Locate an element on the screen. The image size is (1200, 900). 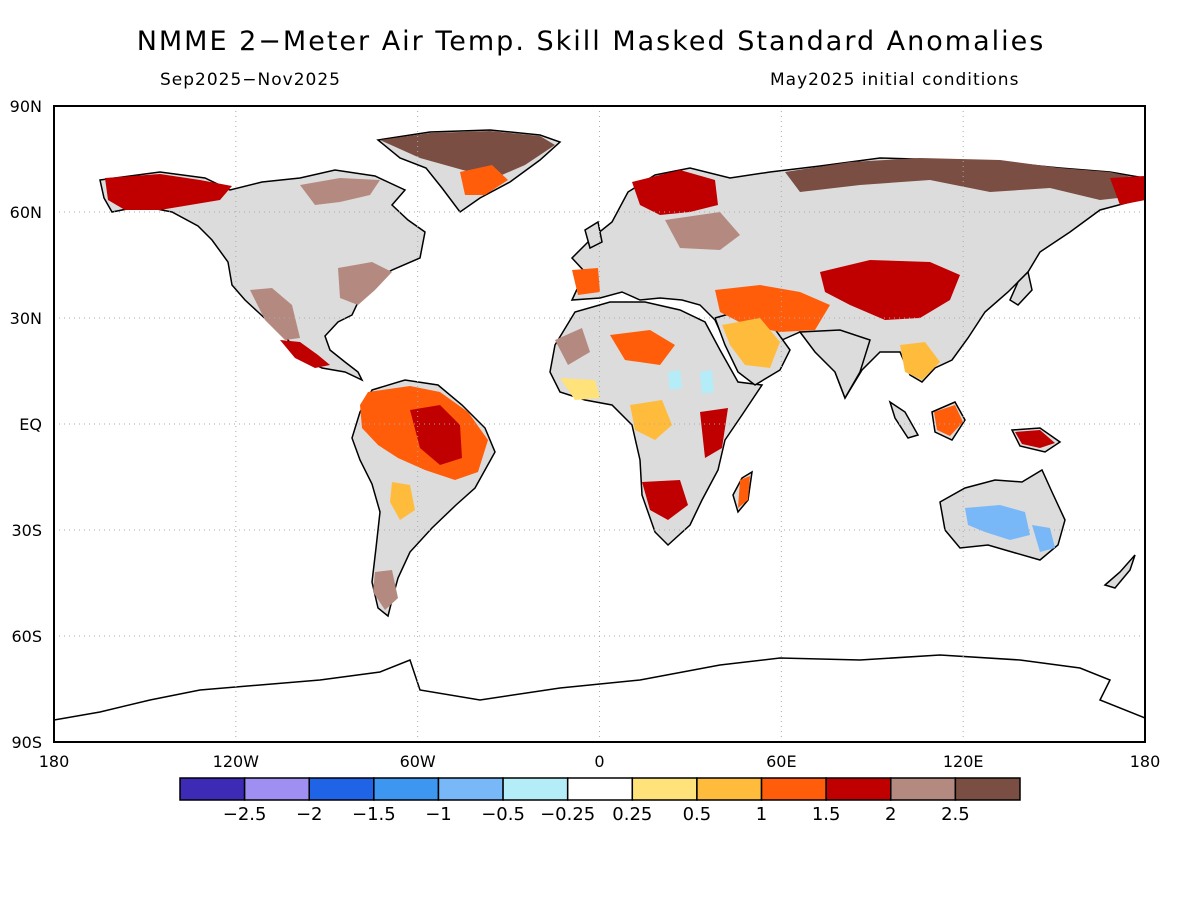
anomaly-patch-amazon-core is located at coordinates (436, 435).